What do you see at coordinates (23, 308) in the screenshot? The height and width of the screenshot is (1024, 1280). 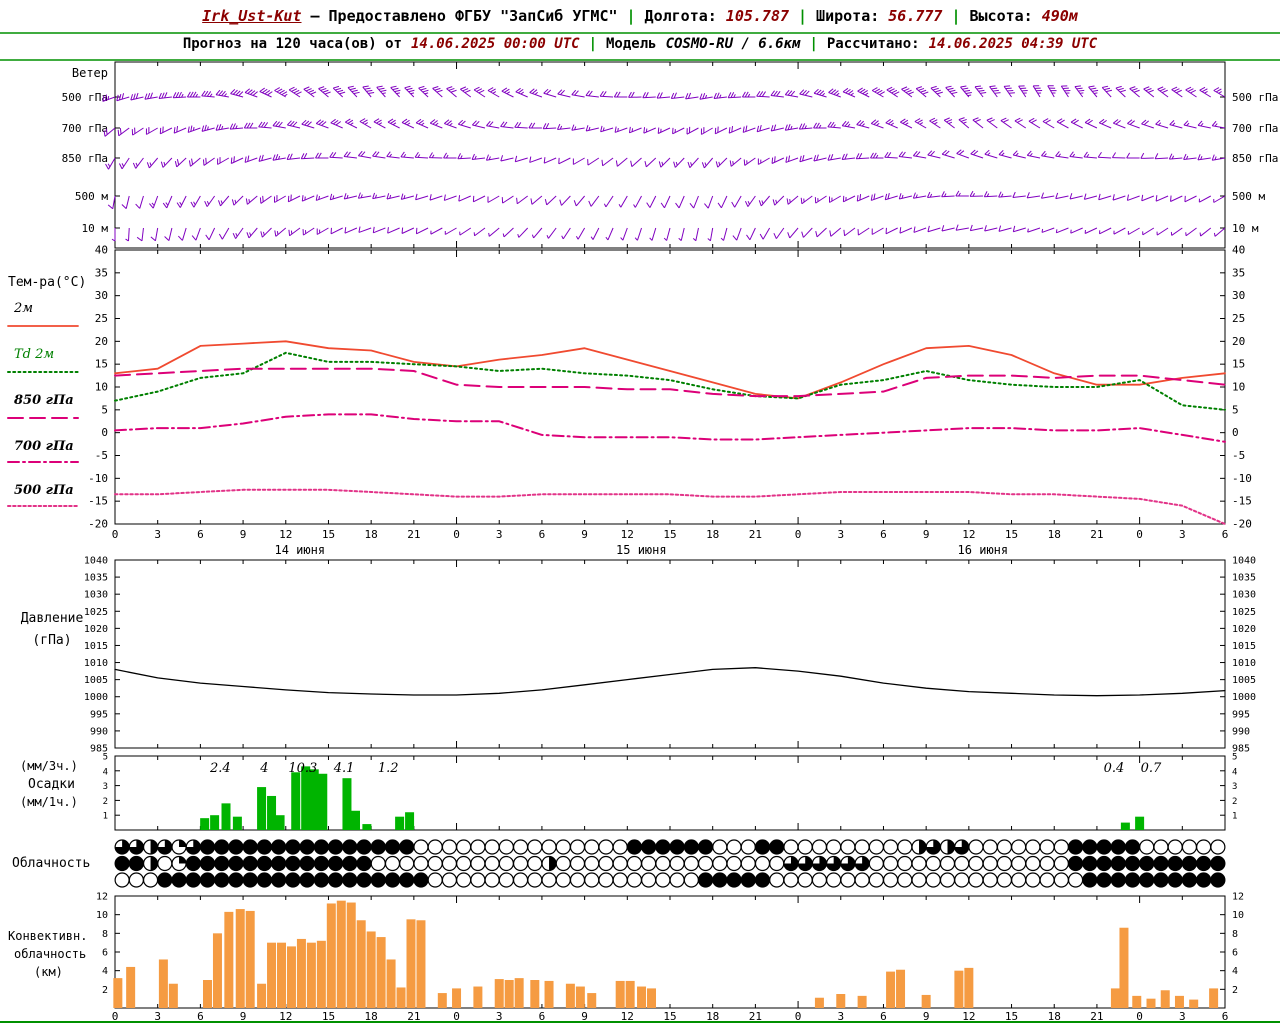 I see `svg-text: 2м` at bounding box center [23, 308].